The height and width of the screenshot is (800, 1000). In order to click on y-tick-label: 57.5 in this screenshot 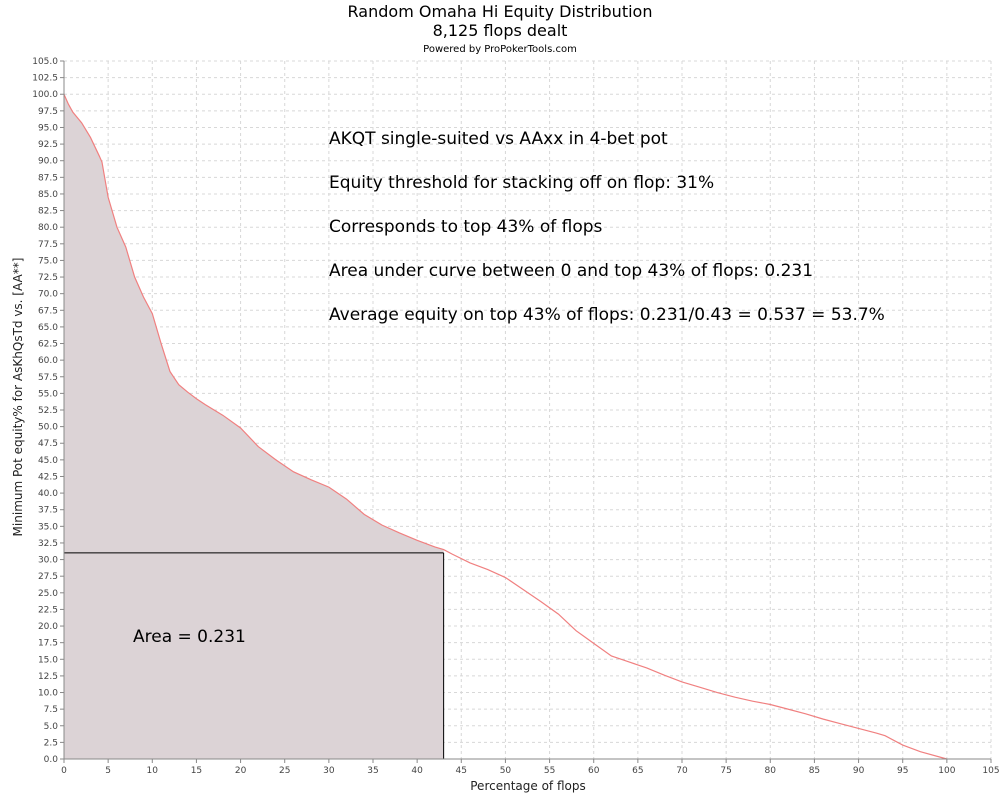, I will do `click(48, 378)`.